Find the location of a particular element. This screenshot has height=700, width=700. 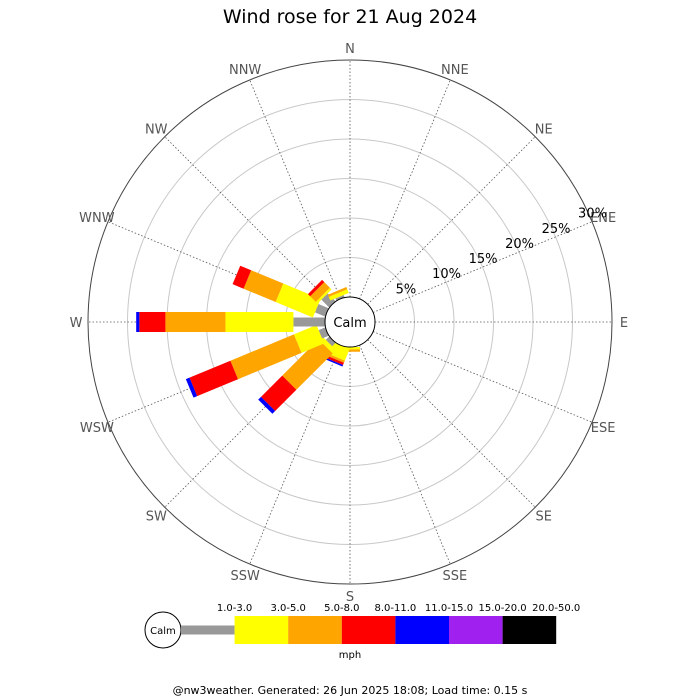

direction-label-ne: NE is located at coordinates (544, 129).